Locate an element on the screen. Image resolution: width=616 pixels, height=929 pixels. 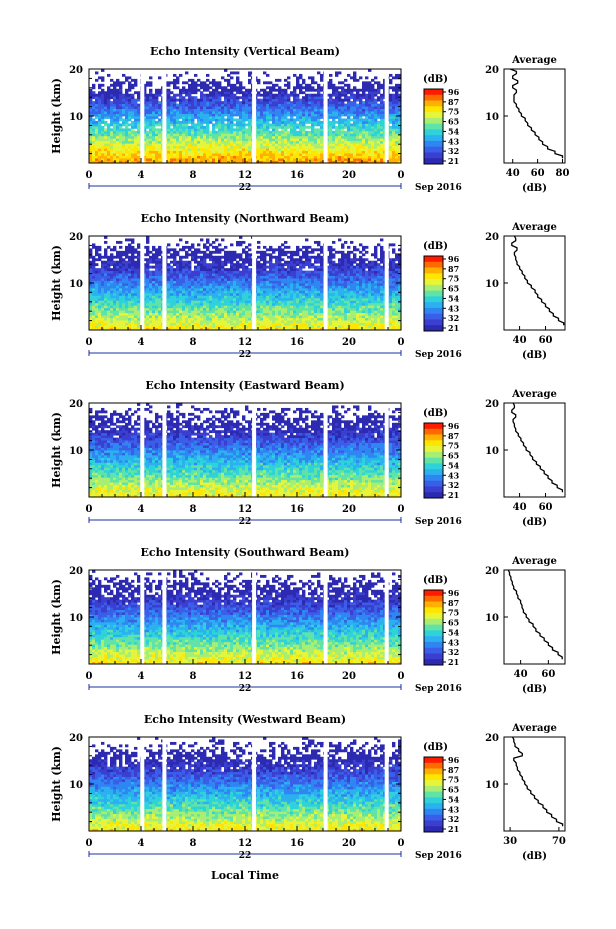
y-axis-title: Height (km) is located at coordinates (56, 116).